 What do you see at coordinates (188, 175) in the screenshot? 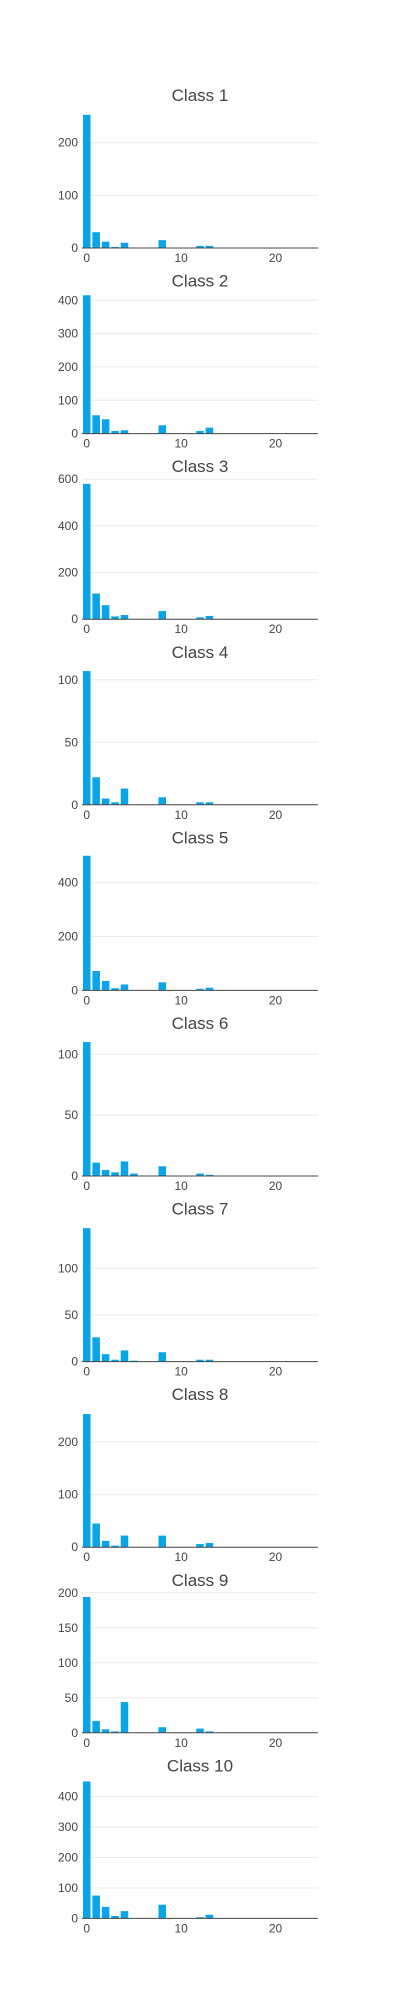
I see `chart-panel-1: Class 1 0 100 200 0 10 20` at bounding box center [188, 175].